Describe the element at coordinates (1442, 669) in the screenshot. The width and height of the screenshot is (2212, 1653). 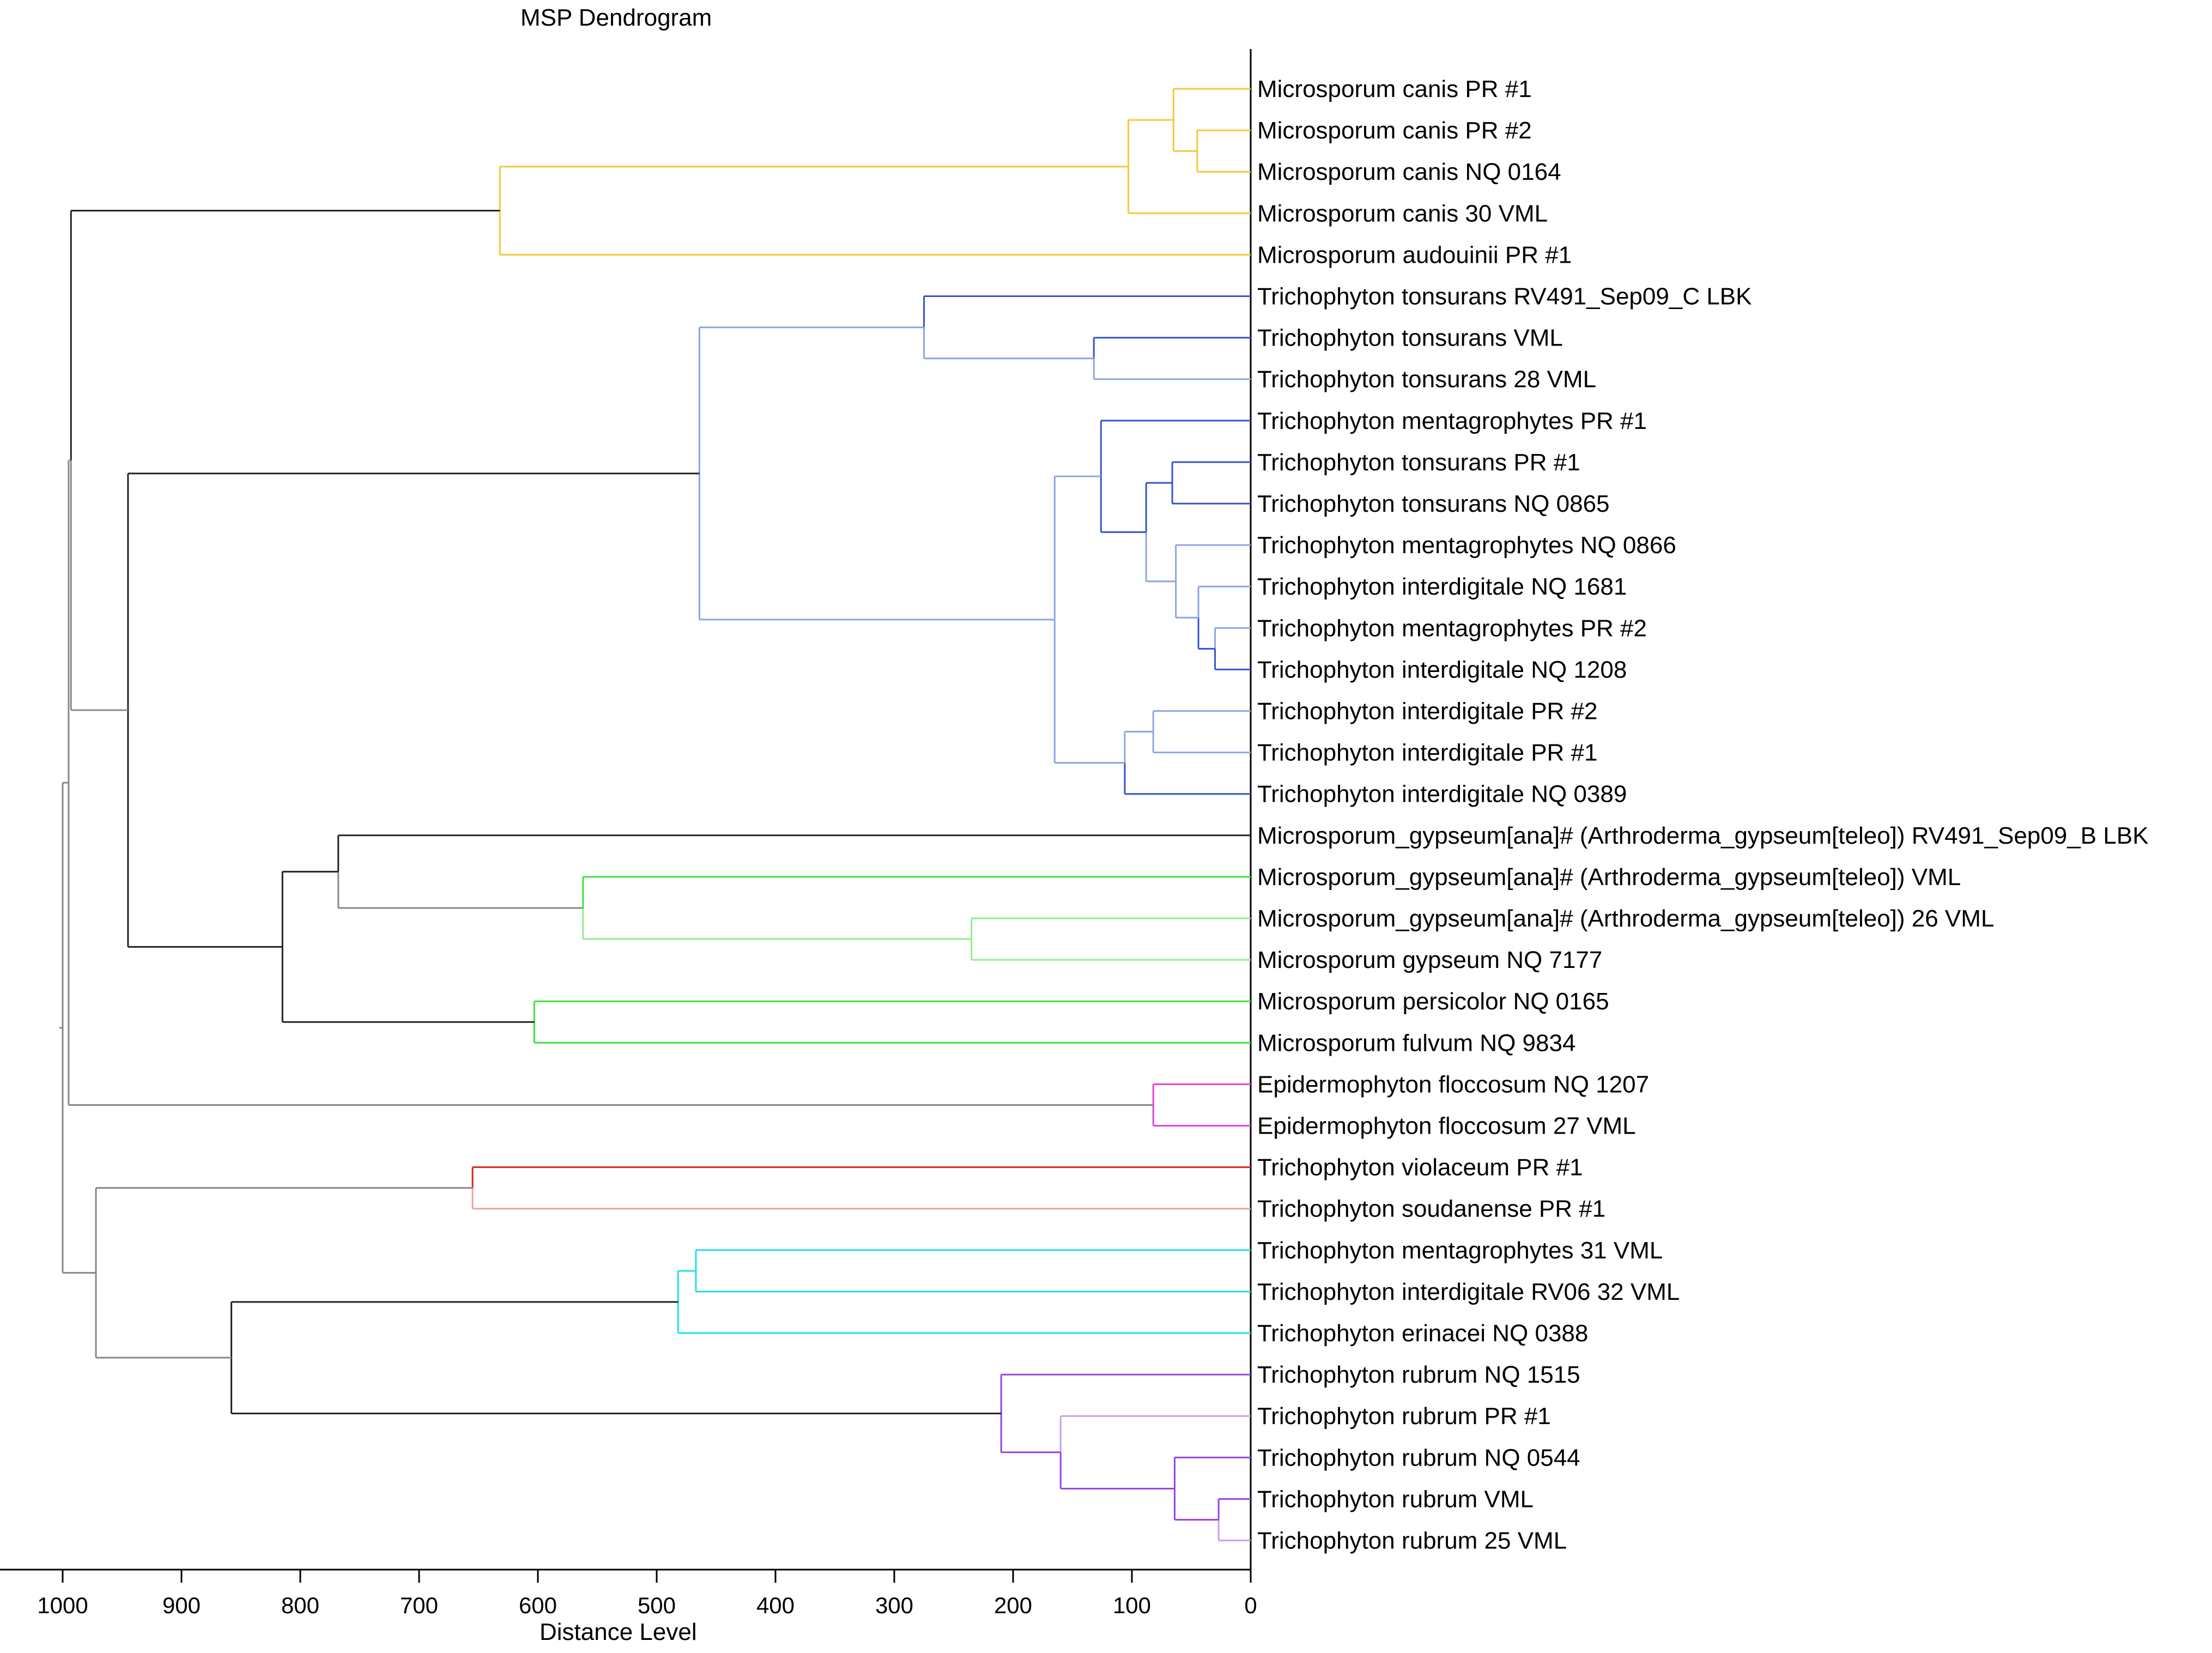
I see `leaf-label: Trichophyton interdigitale NQ 1208` at that location.